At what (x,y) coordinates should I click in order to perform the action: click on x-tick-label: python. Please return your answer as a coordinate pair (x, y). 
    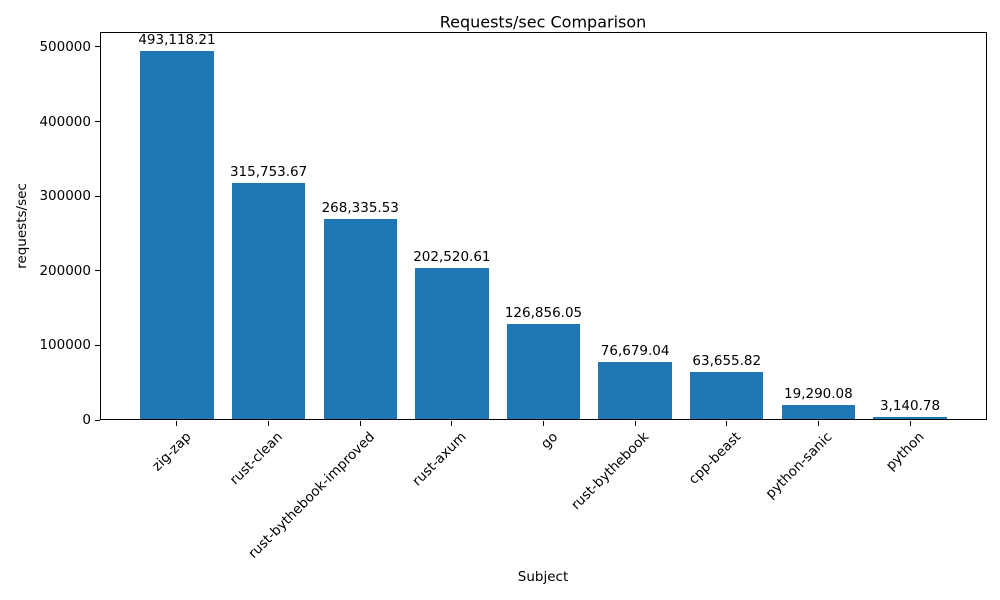
    Looking at the image, I should click on (905, 451).